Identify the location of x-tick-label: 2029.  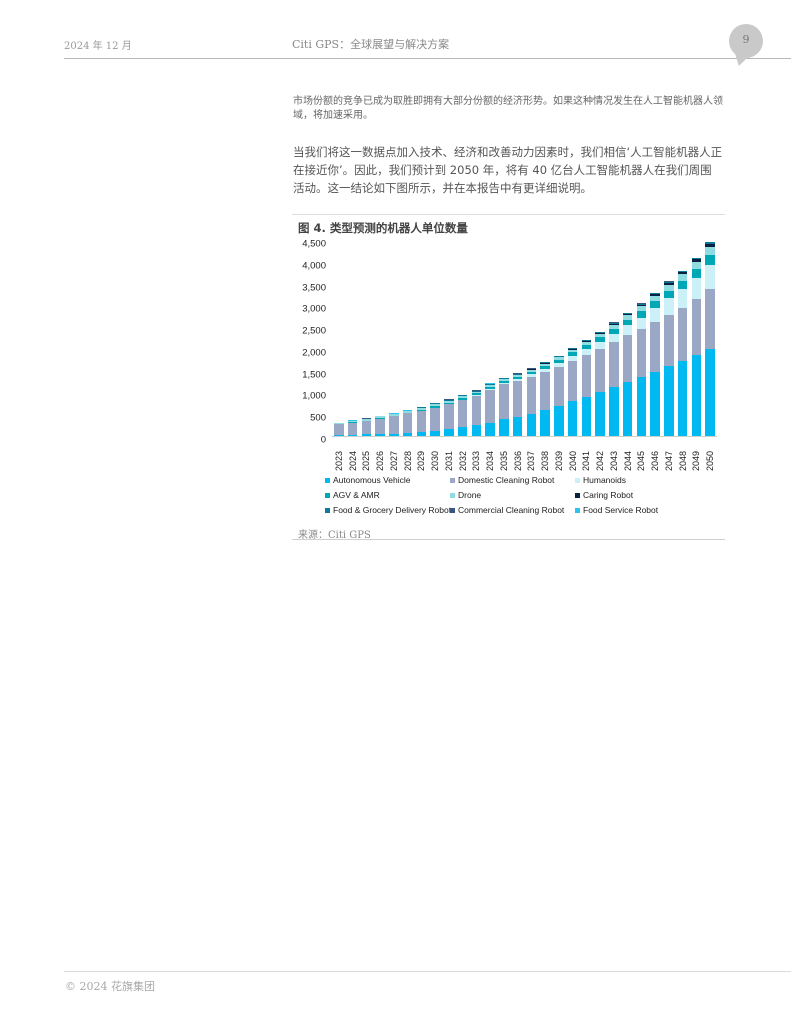
(421, 460).